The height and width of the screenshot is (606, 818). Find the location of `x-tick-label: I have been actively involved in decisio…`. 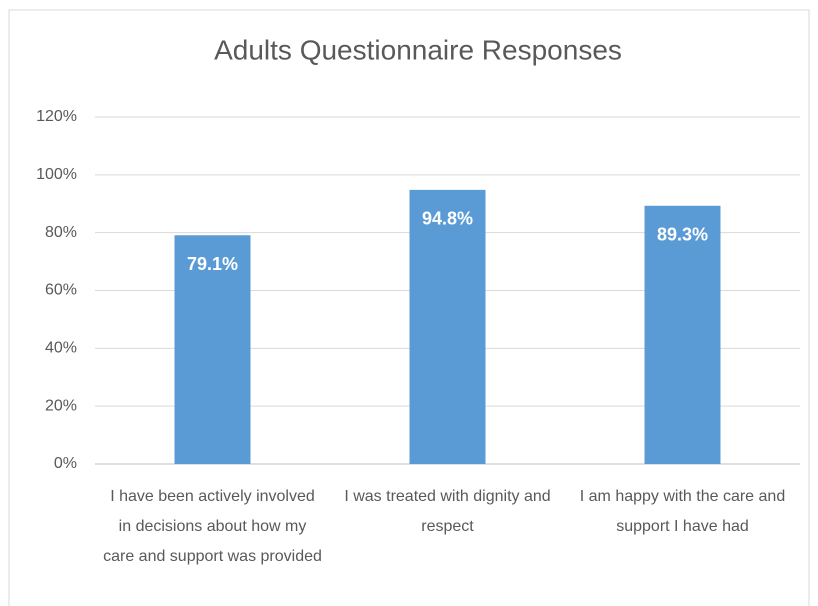

x-tick-label: I have been actively involved in decisio… is located at coordinates (212, 526).